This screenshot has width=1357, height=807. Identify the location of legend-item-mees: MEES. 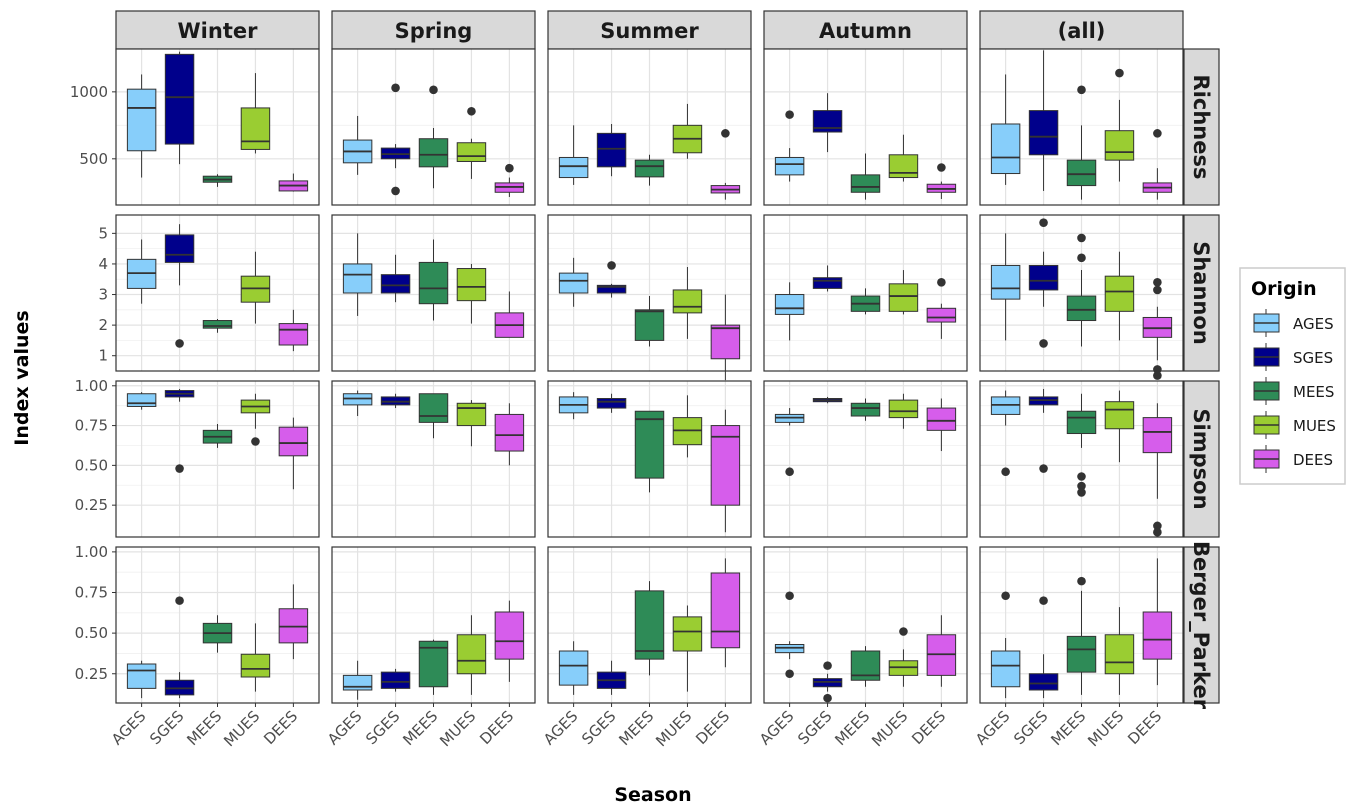
(1293, 391).